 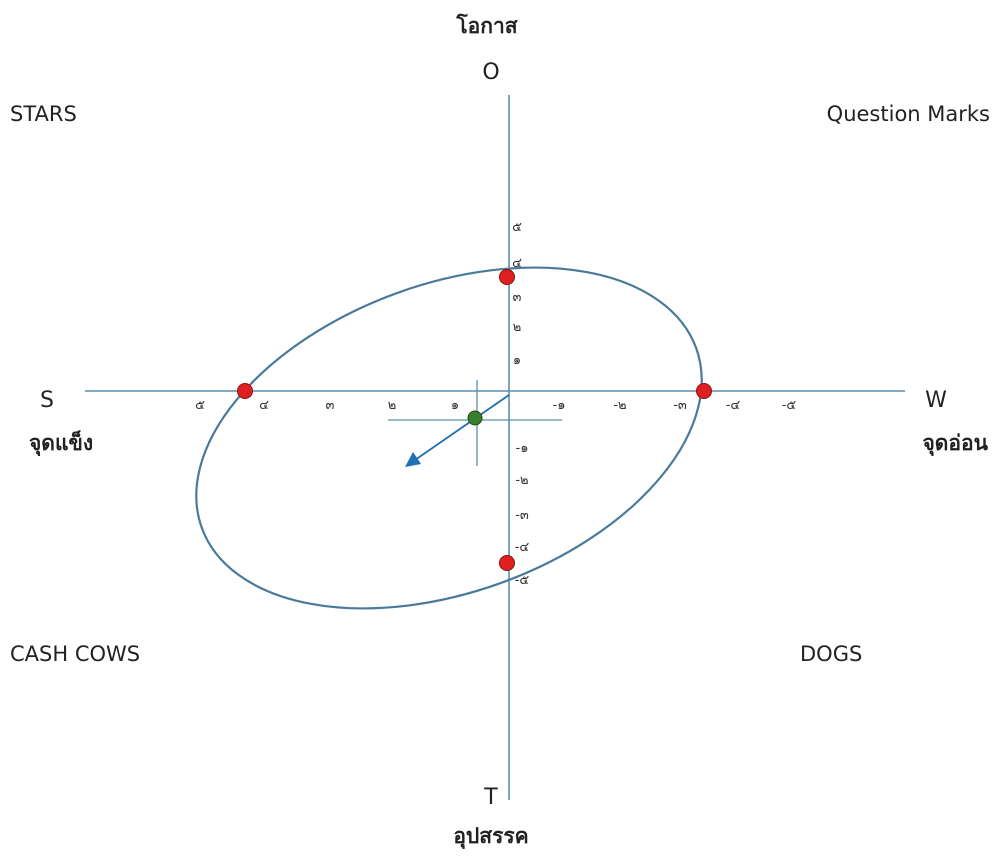 What do you see at coordinates (490, 72) in the screenshot?
I see `axis-letter-o: O` at bounding box center [490, 72].